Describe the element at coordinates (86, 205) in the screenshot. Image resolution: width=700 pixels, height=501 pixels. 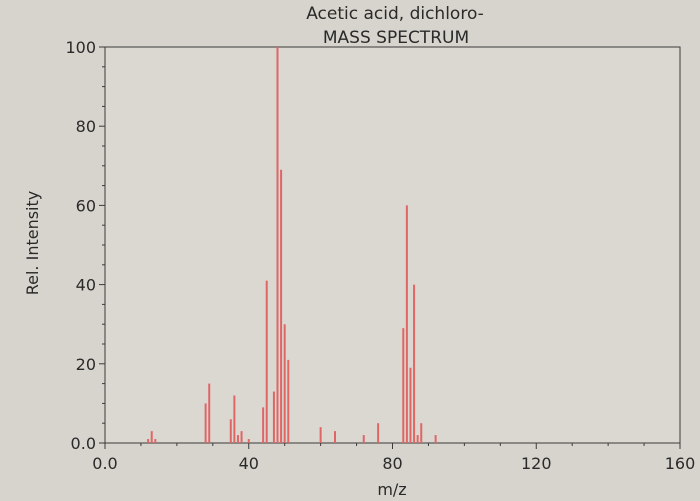
I see `y-tick-label: 60` at that location.